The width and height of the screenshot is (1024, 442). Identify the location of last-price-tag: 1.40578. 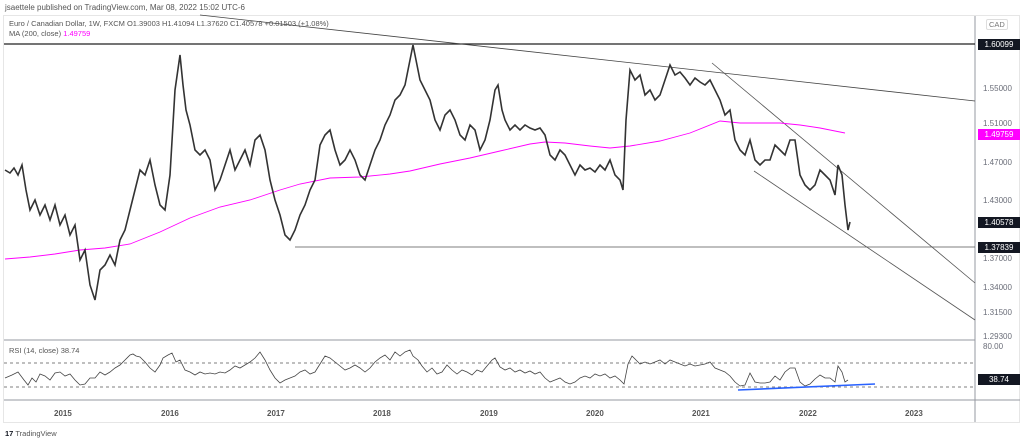
(999, 222).